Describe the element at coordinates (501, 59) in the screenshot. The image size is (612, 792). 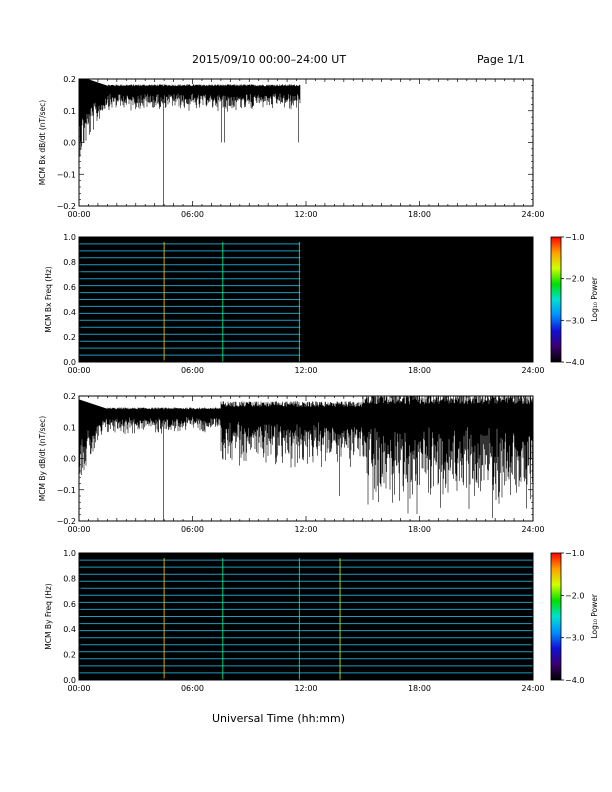
I see `page-number: Page 1/1` at that location.